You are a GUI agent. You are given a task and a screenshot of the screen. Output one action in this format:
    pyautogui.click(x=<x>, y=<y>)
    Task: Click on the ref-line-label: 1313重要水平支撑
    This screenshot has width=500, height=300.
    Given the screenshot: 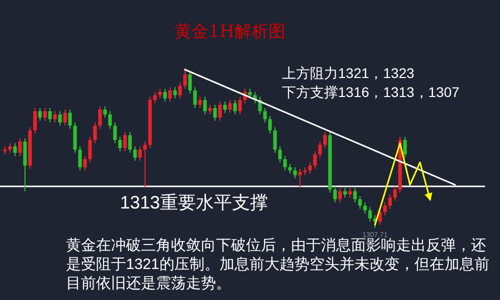 What is the action you would take?
    pyautogui.click(x=194, y=202)
    